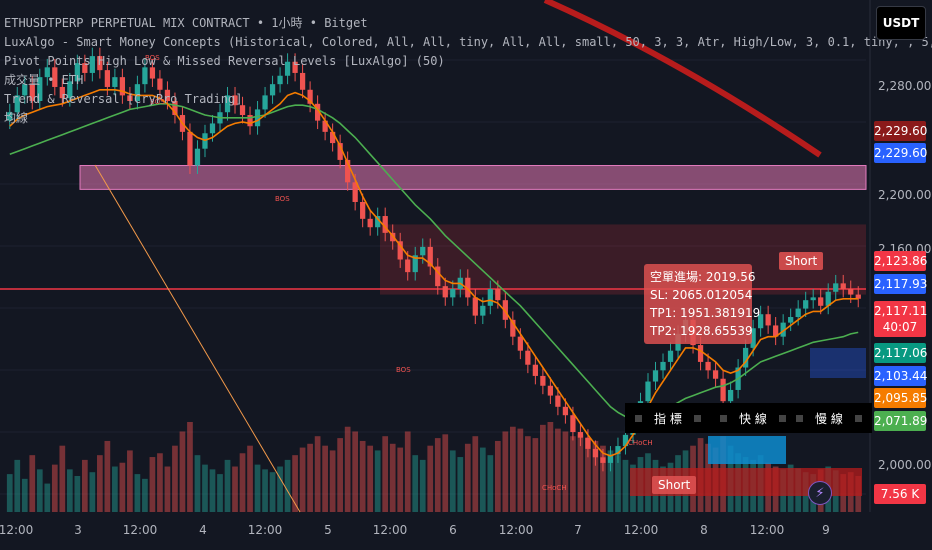 Image resolution: width=932 pixels, height=550 pixels. I want to click on currency-button: USDT, so click(901, 23).